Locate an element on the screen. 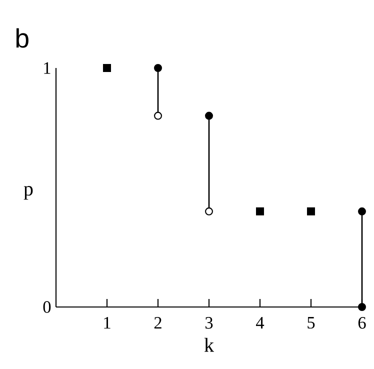 The image size is (374, 369). y-axis-title: p is located at coordinates (28, 193).